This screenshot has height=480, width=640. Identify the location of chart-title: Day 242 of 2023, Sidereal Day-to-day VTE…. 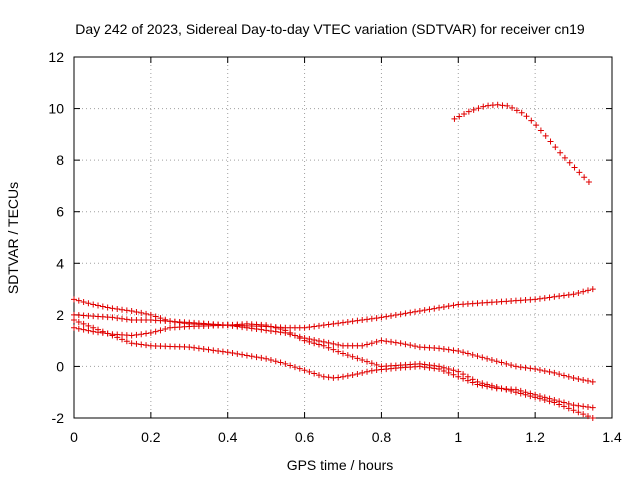
(330, 29).